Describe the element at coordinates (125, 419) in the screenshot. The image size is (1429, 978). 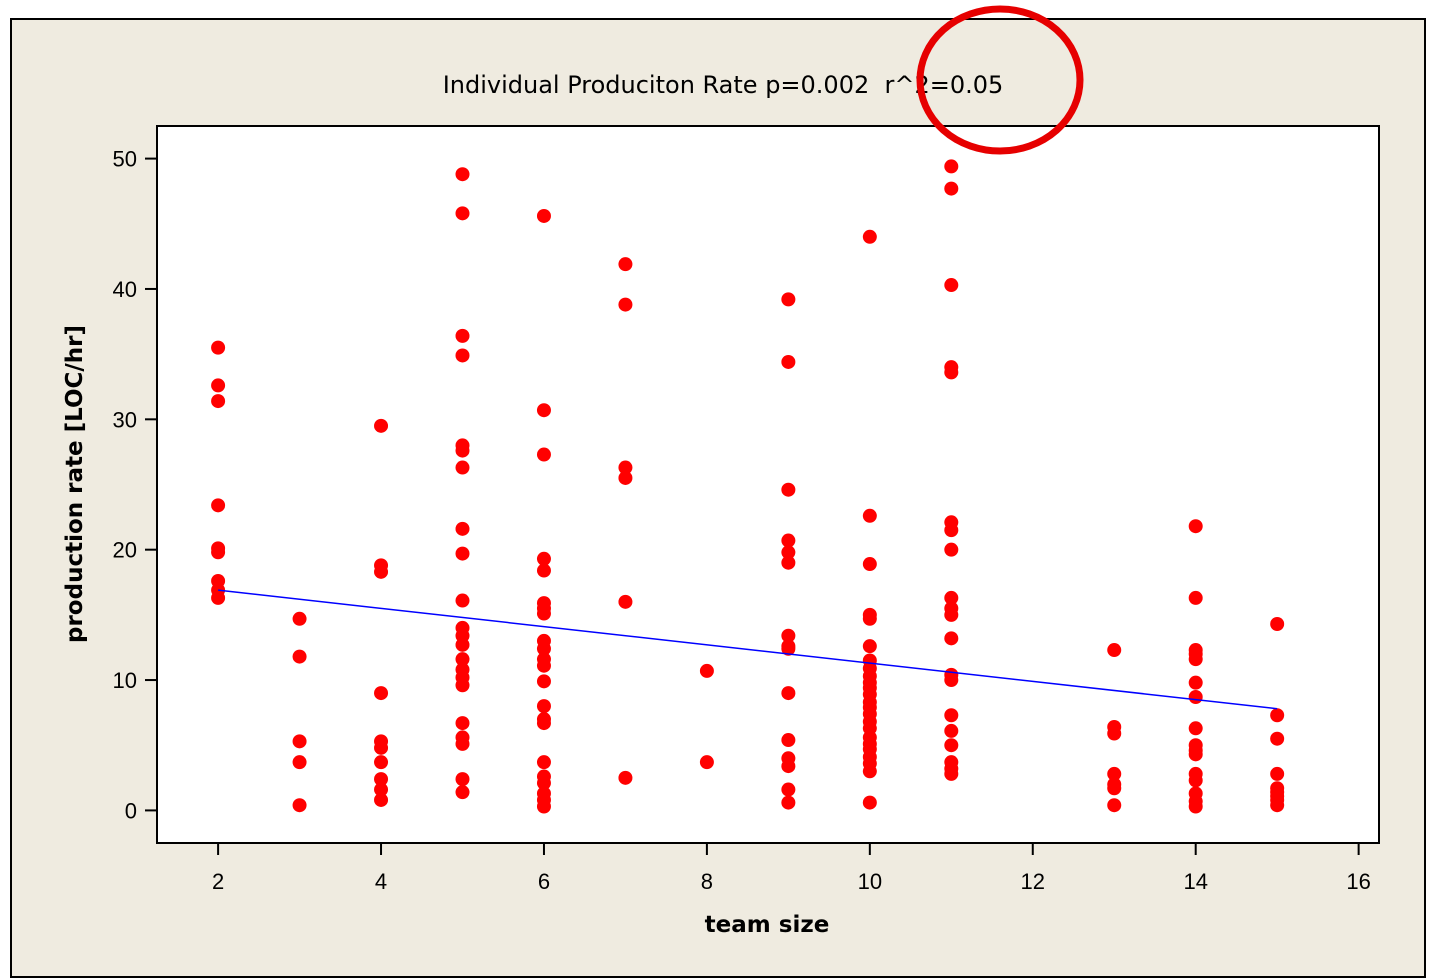
I see `y-tick-label: 30` at that location.